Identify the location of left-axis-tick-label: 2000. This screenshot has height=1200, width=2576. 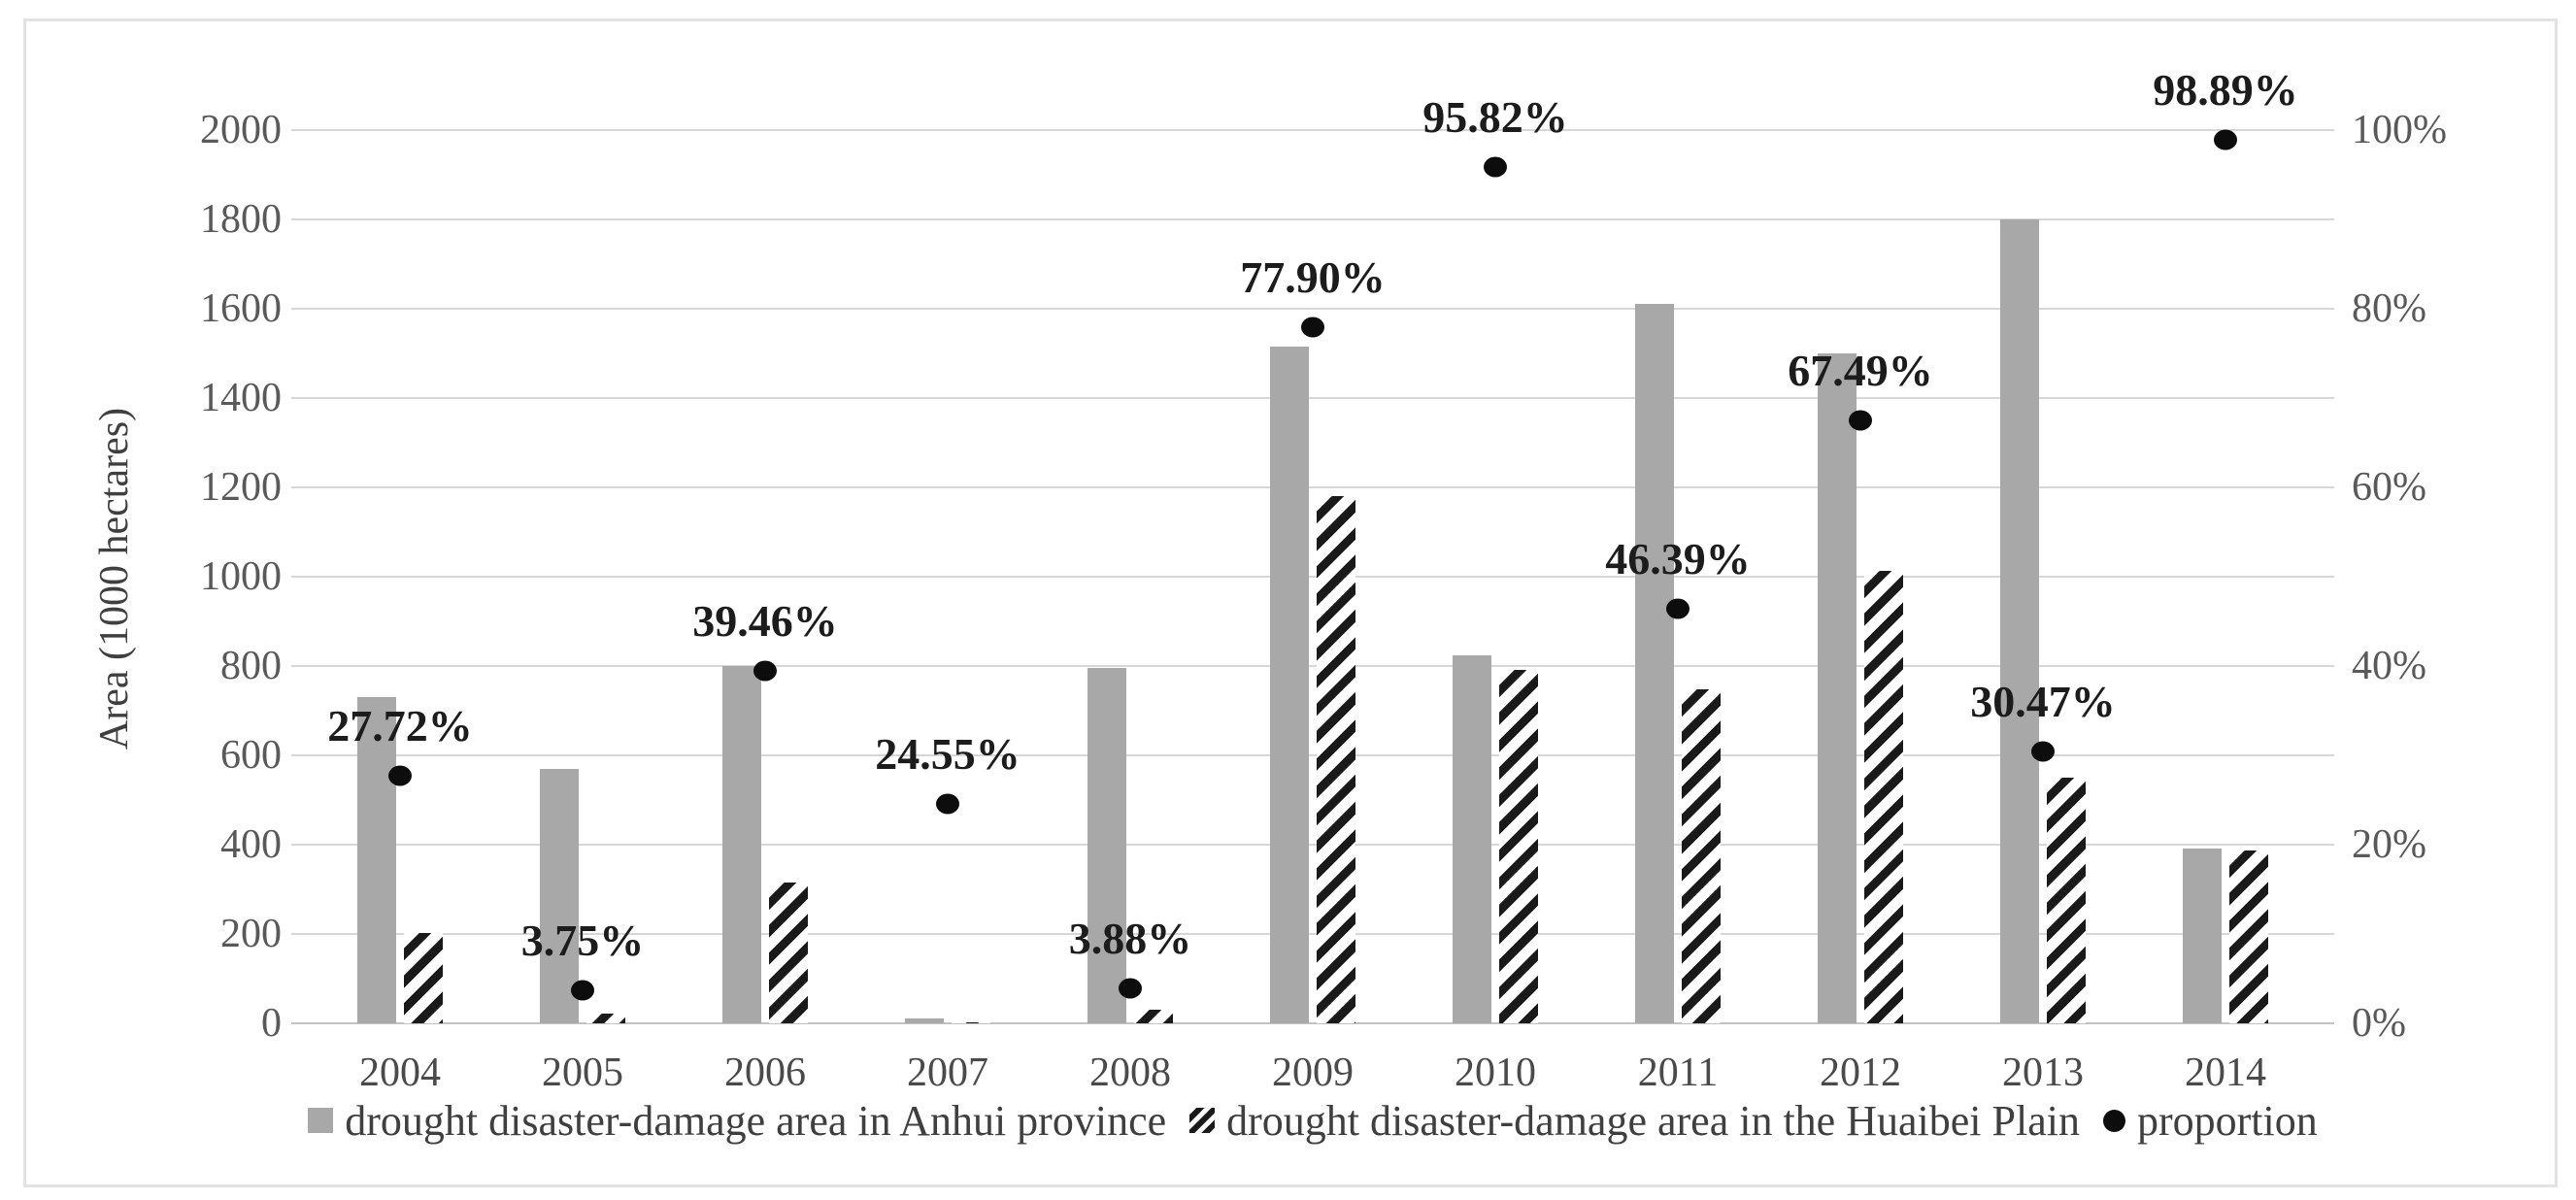
(241, 130).